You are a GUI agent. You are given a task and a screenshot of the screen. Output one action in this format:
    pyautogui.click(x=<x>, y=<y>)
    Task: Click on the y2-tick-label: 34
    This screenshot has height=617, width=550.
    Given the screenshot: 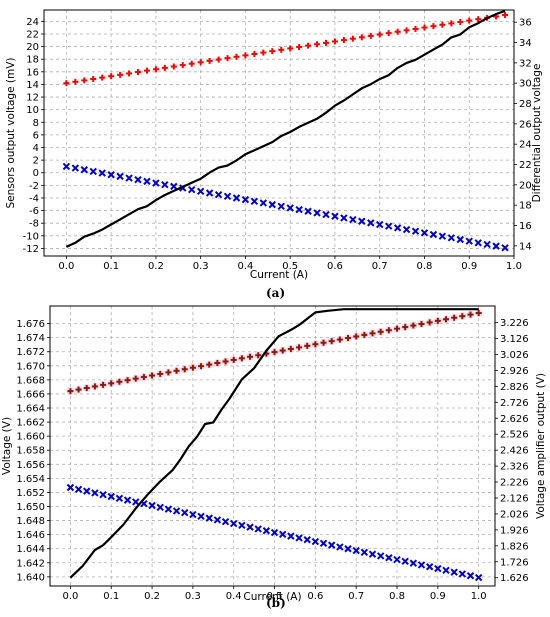 What is the action you would take?
    pyautogui.click(x=525, y=43)
    